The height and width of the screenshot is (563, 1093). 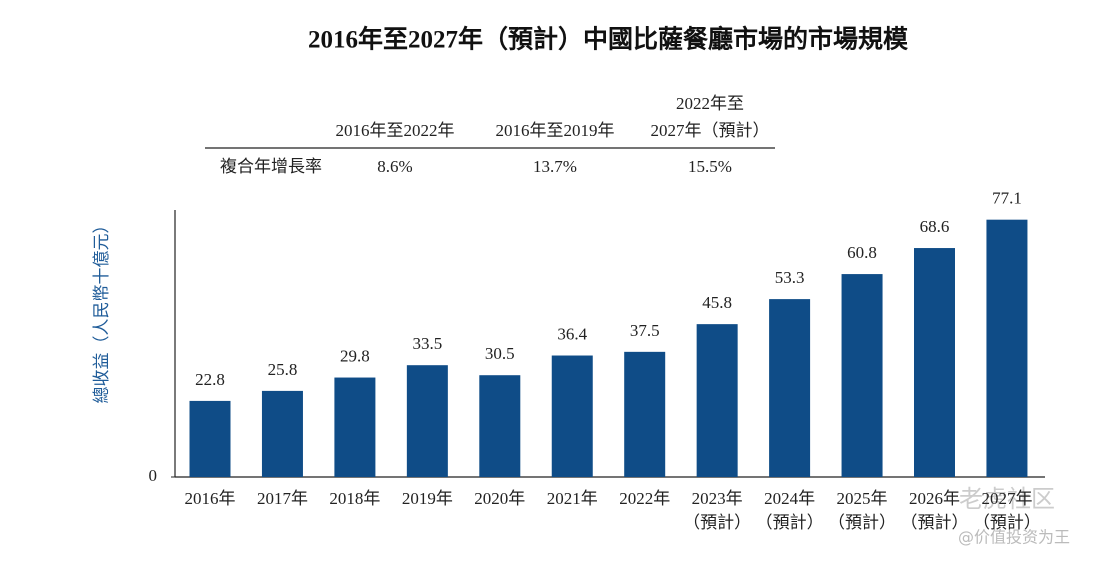 I want to click on value-label: 77.1, so click(x=1007, y=198).